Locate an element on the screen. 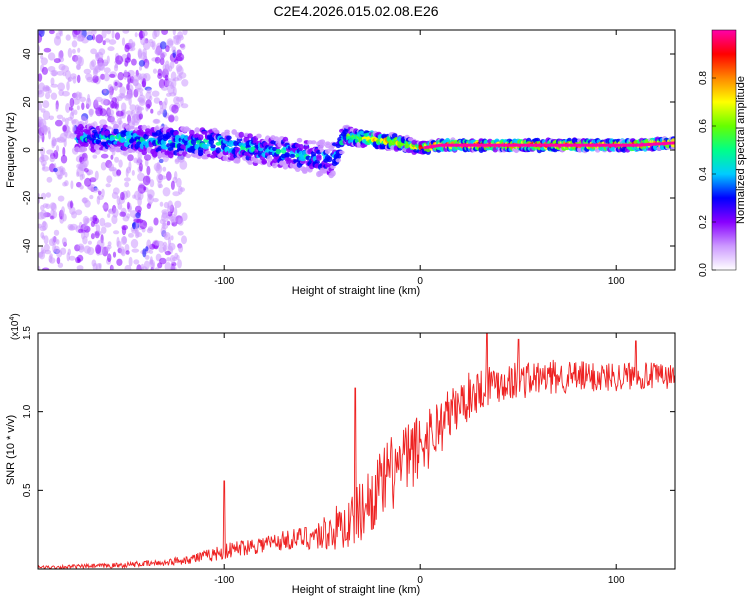 Image resolution: width=750 pixels, height=600 pixels. spectrogram-x-tick-label: 100 is located at coordinates (616, 281).